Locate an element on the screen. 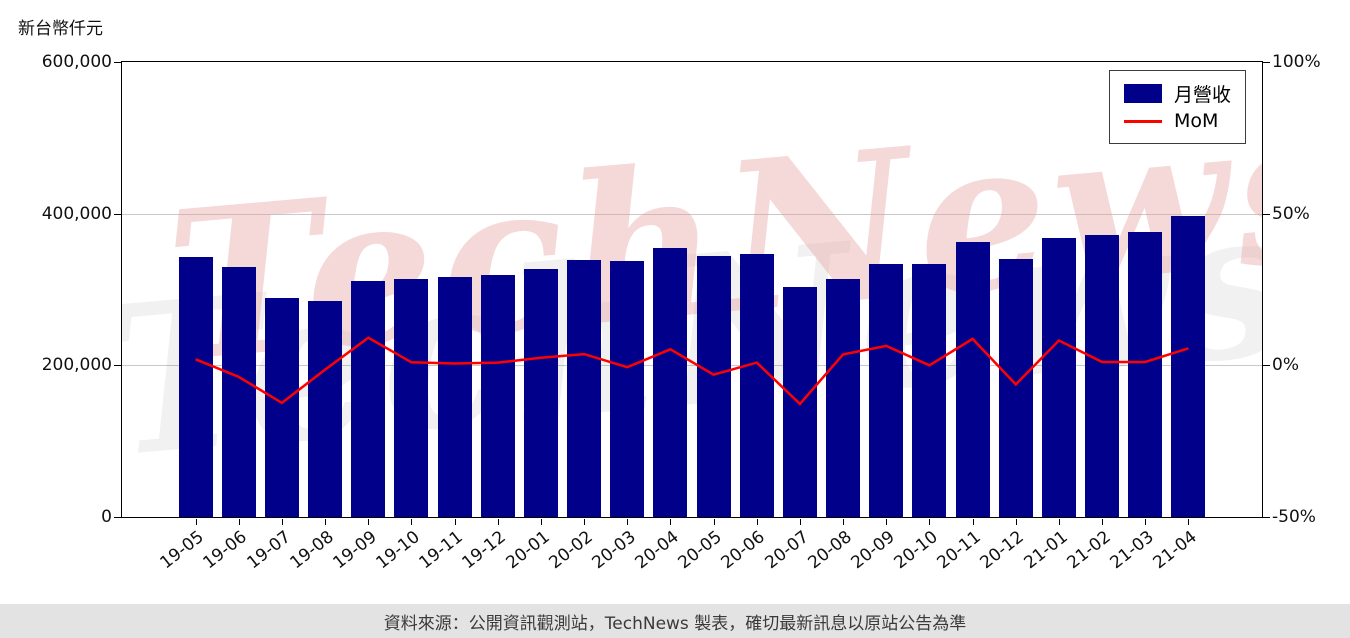  y-axis-title: 新台幣仟元 is located at coordinates (60, 29).